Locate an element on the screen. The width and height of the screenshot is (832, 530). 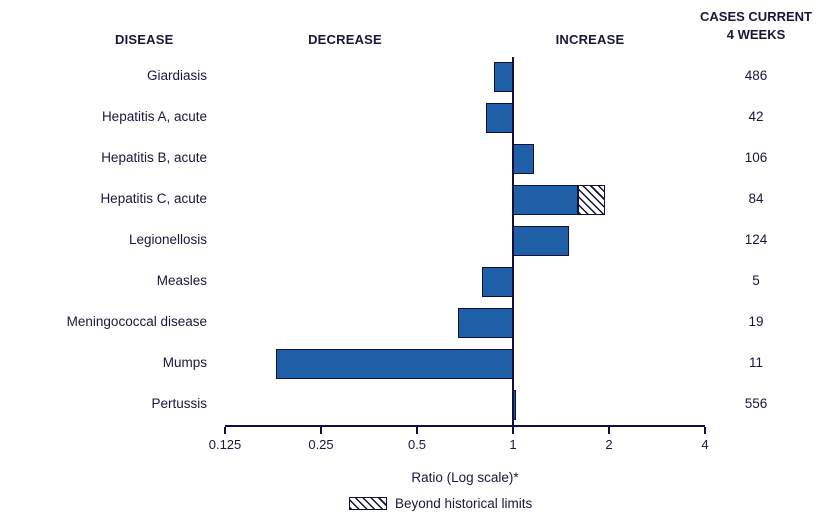
hatched-bar-beyond-limits is located at coordinates (592, 200).